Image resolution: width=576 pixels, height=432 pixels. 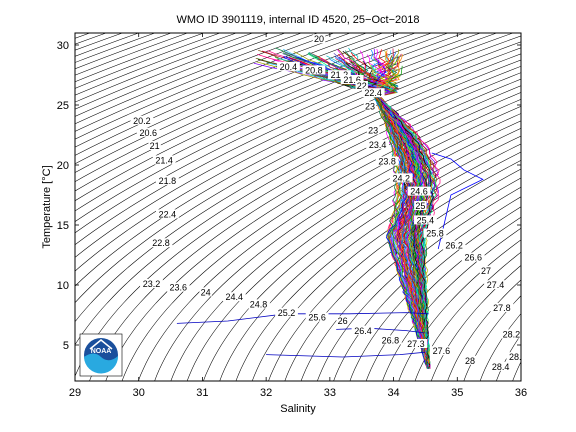 I want to click on contour-label: 23.8, so click(x=387, y=162).